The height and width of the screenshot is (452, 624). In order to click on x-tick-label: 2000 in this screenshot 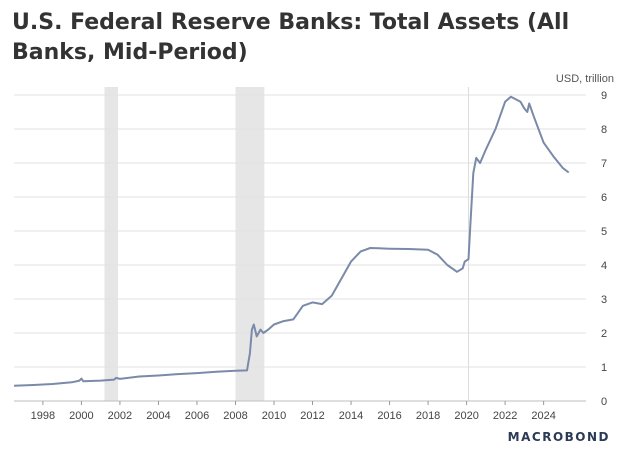, I will do `click(81, 416)`.